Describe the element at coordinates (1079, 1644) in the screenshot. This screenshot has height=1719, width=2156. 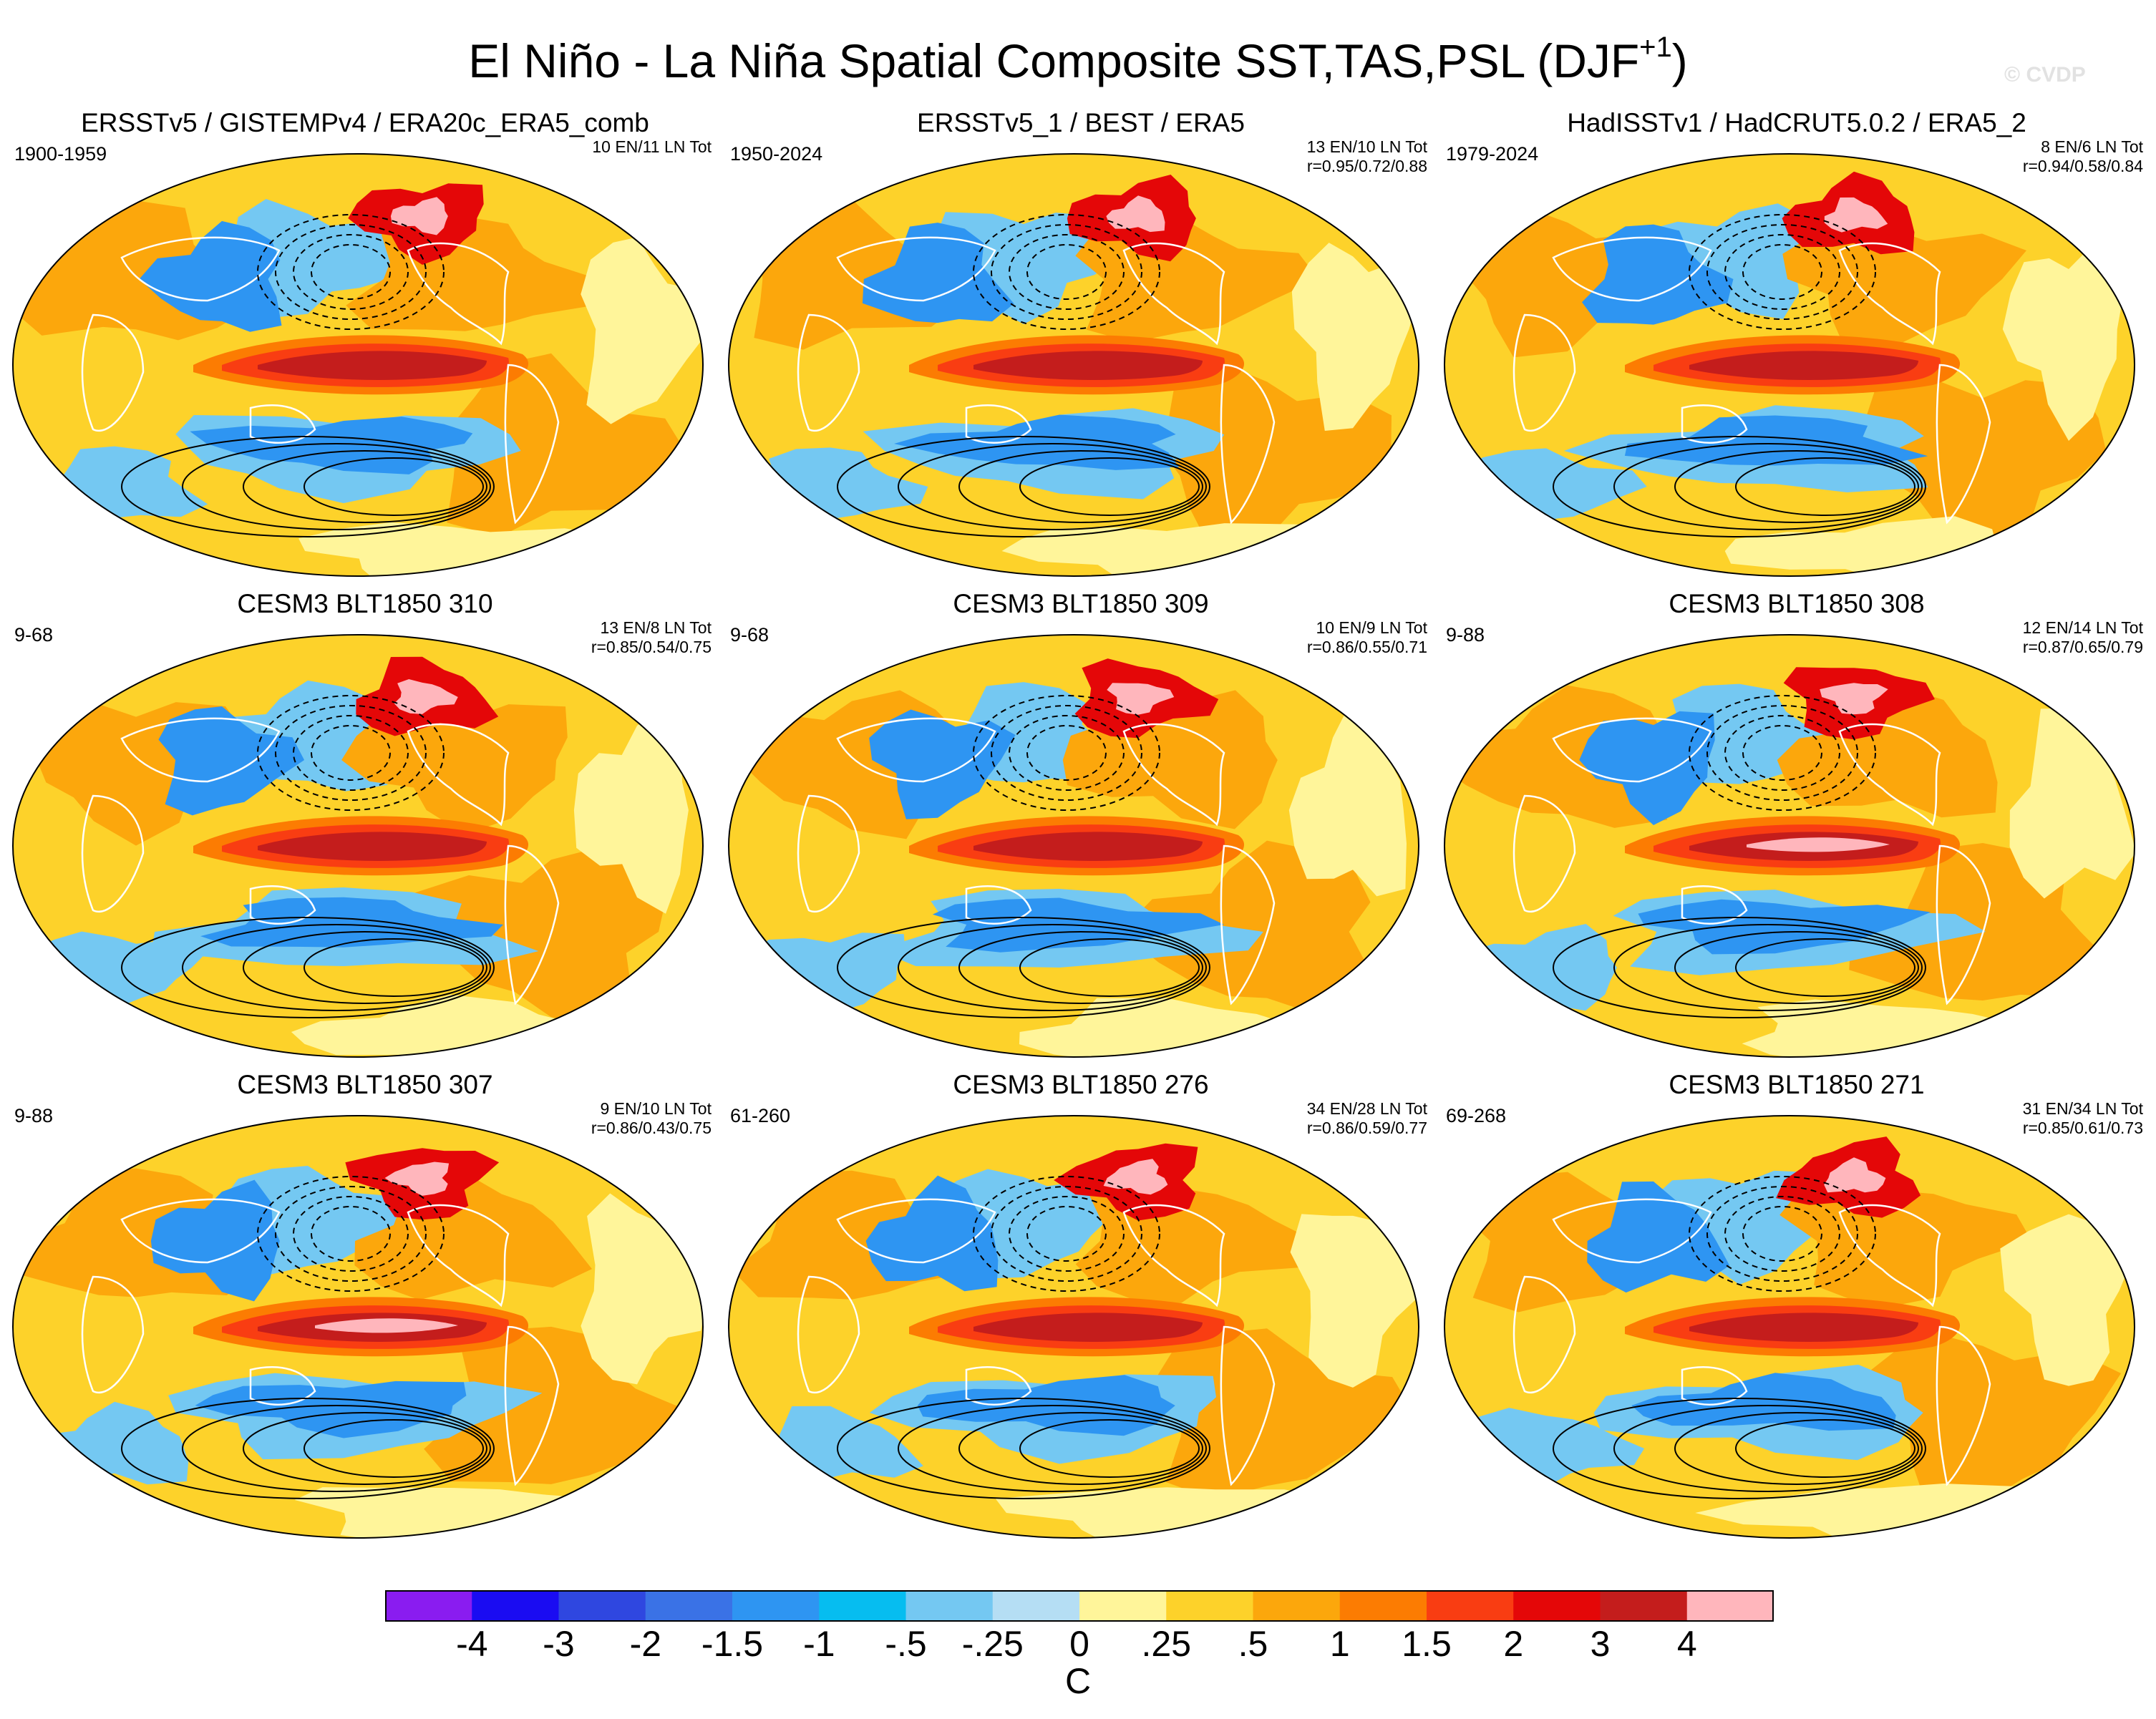
I see `colorbar-tick-label: 0` at that location.